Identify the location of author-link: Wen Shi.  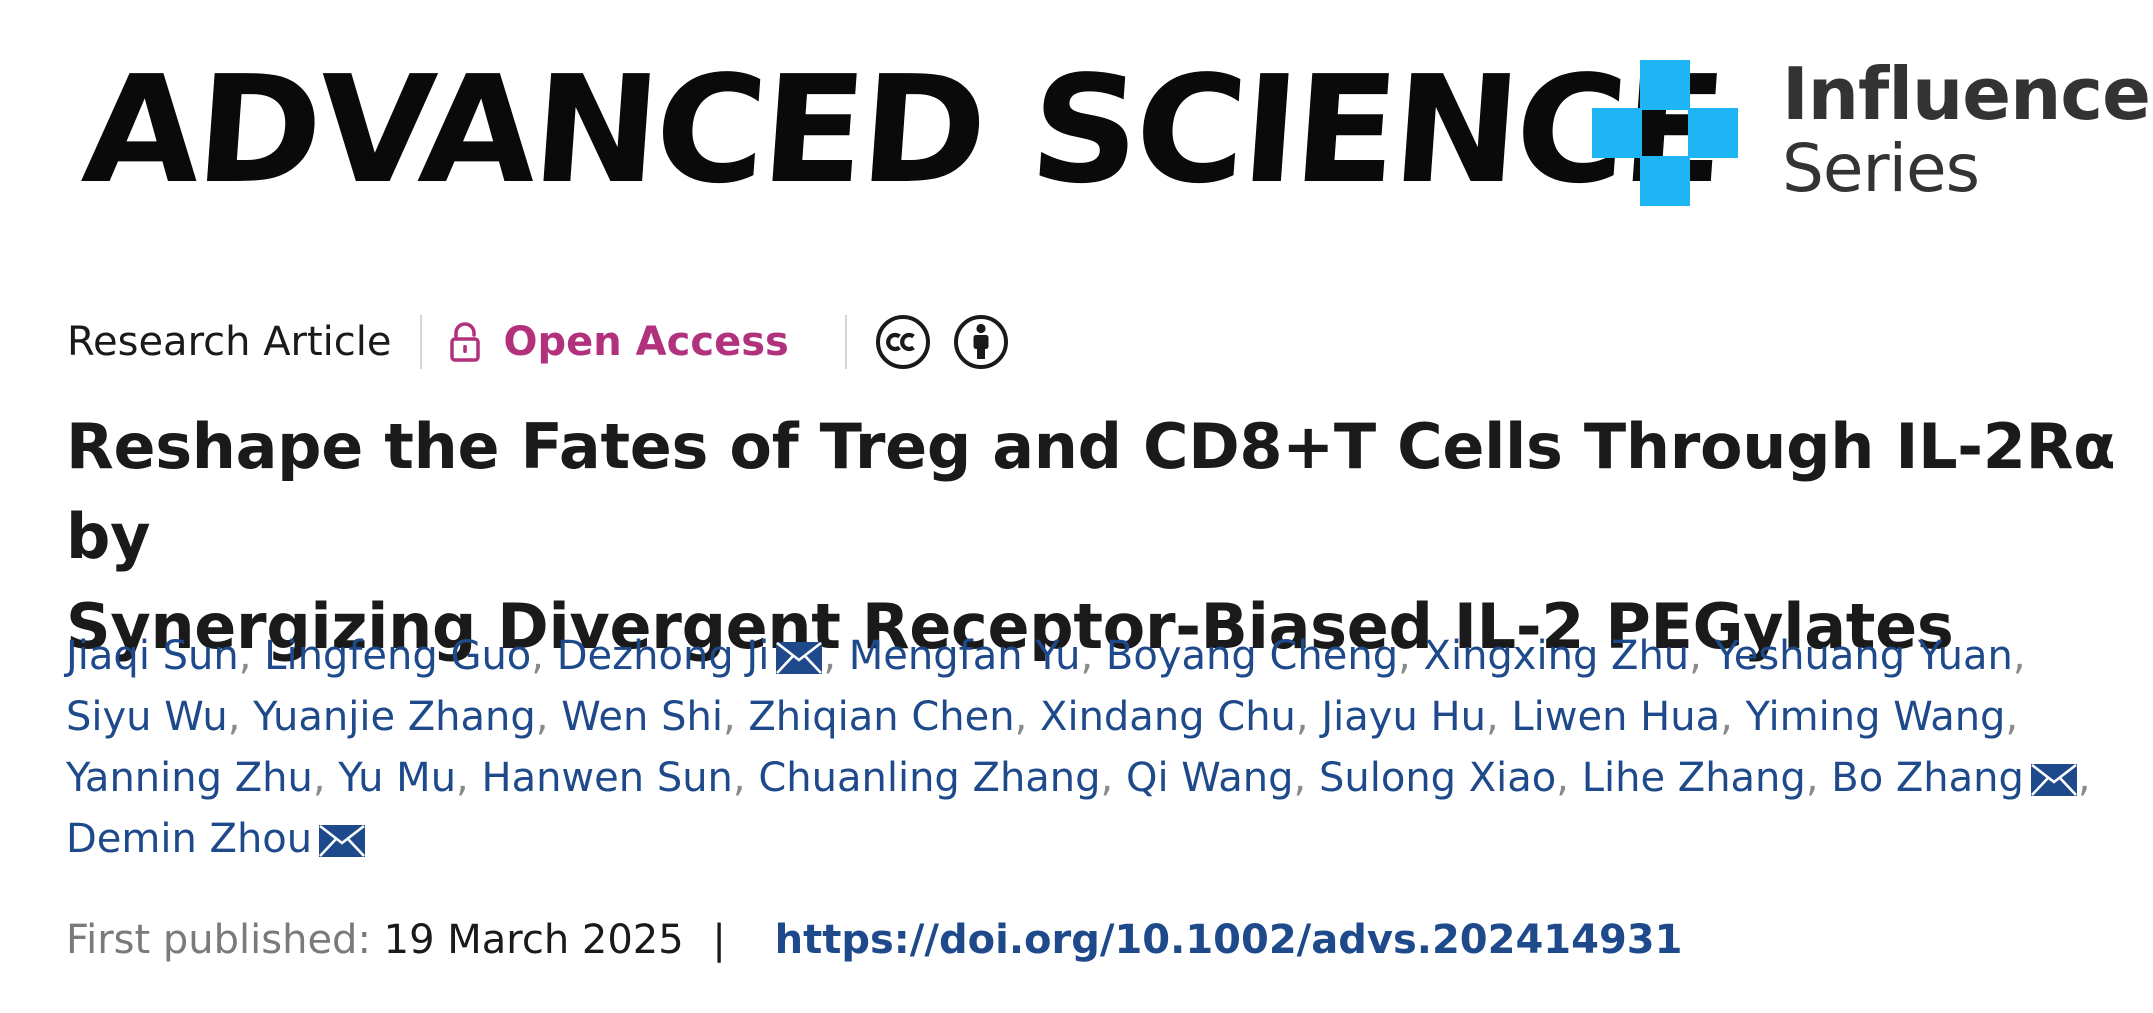
(642, 717).